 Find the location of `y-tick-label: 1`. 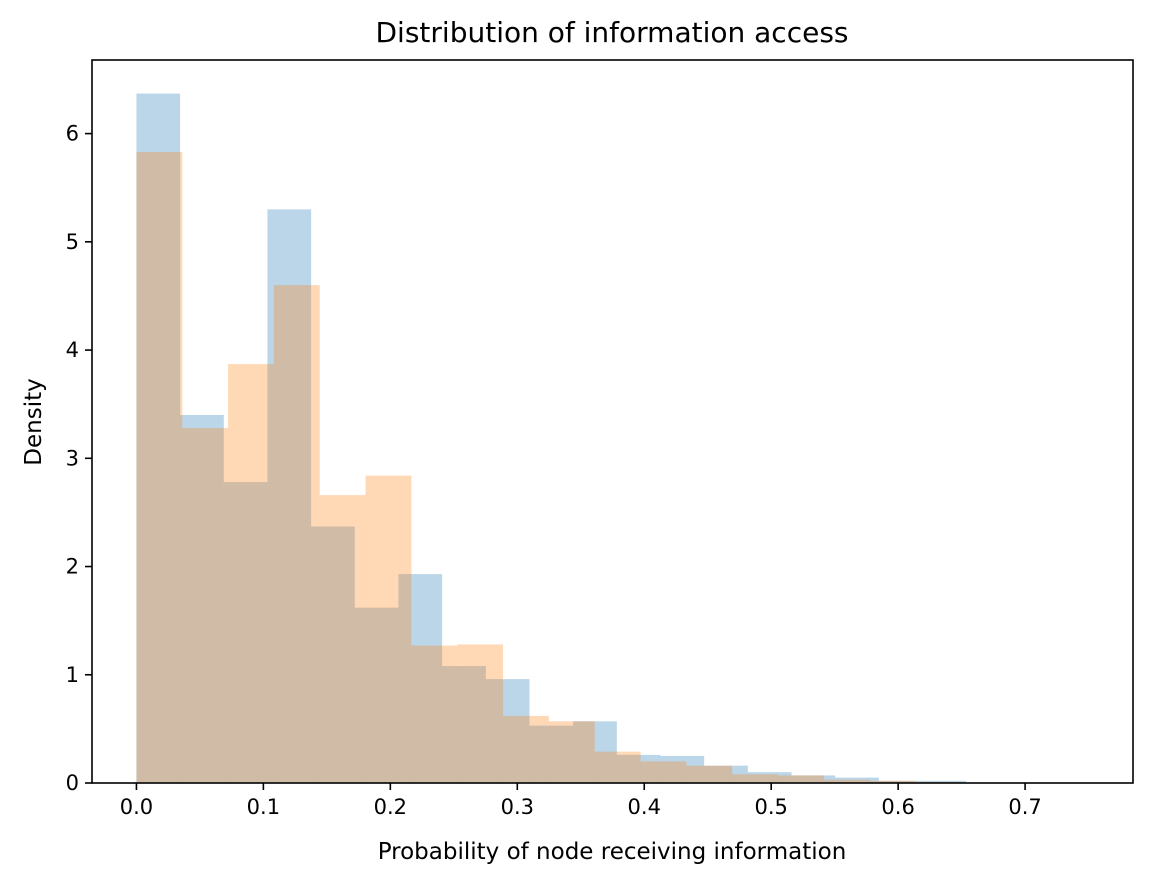

y-tick-label: 1 is located at coordinates (72, 675).